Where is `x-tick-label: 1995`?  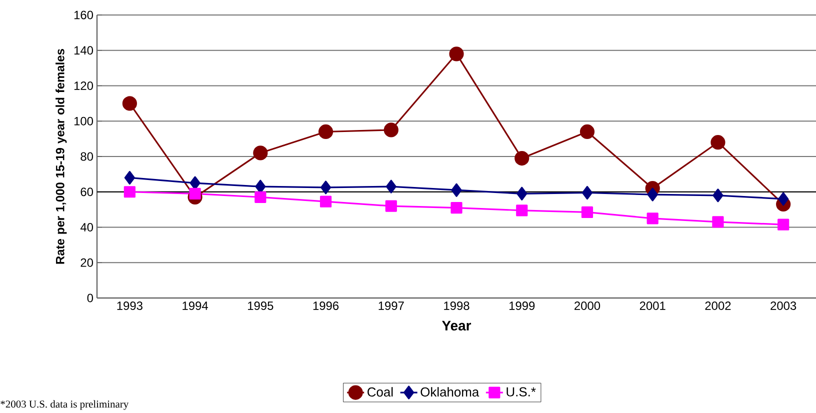
x-tick-label: 1995 is located at coordinates (261, 306).